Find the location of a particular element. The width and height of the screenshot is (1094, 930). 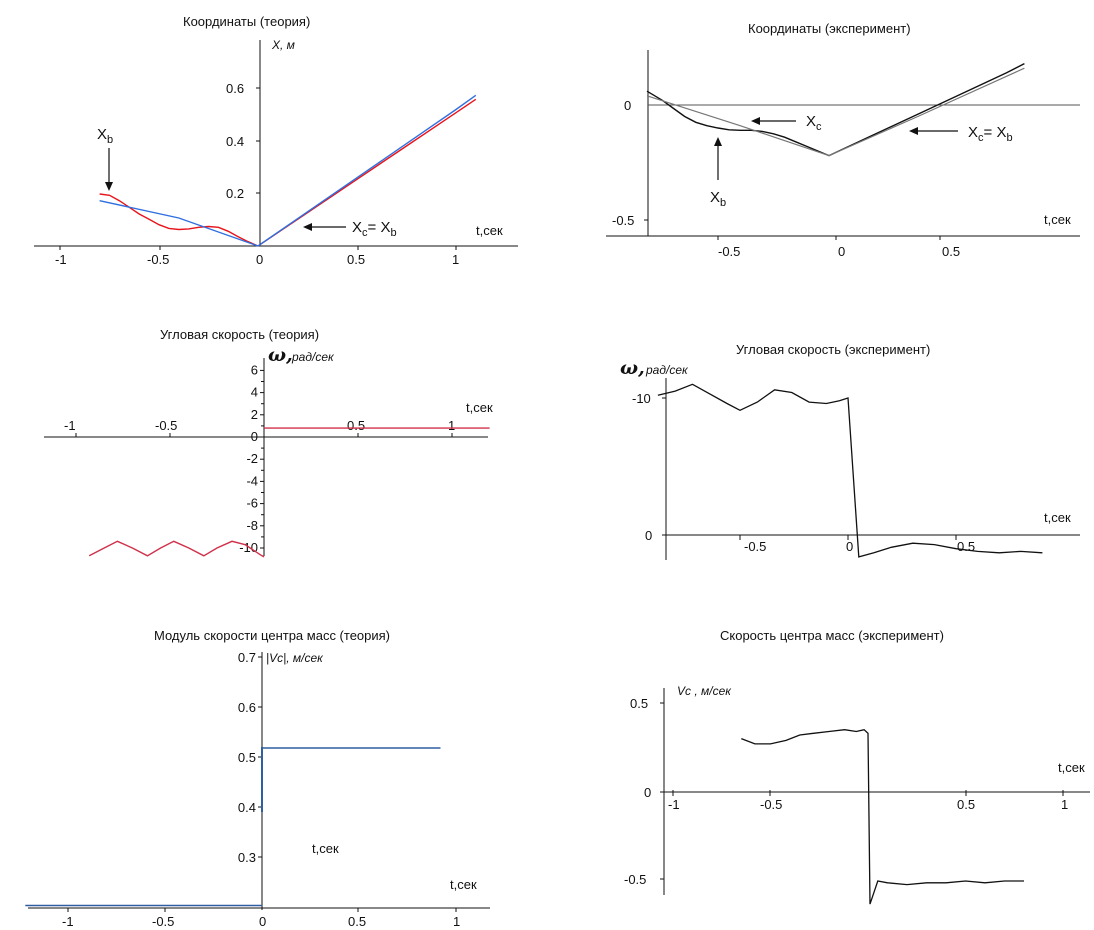

y-tick-label: 0.3 is located at coordinates (247, 857).